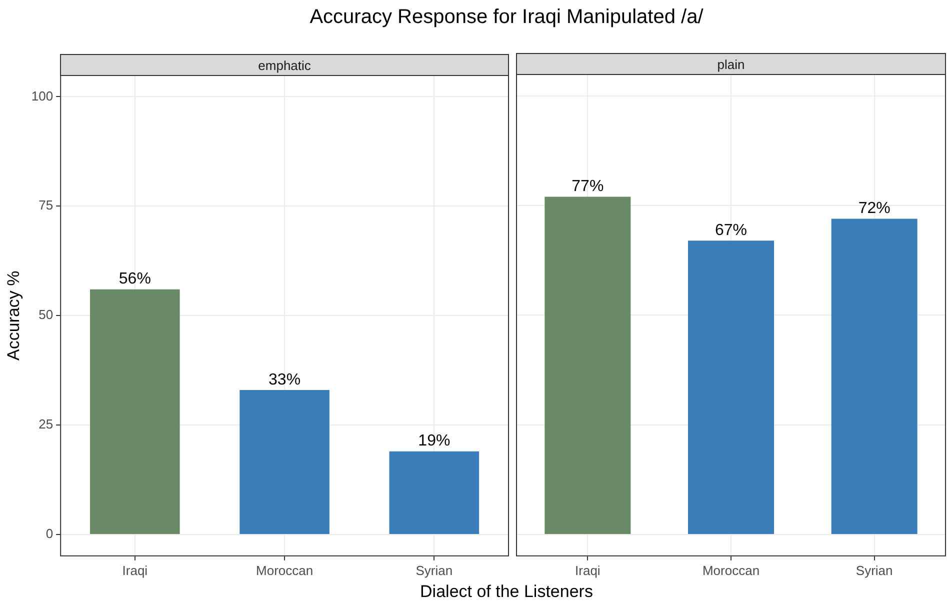 Image resolution: width=947 pixels, height=603 pixels. I want to click on data-label: 67%, so click(731, 231).